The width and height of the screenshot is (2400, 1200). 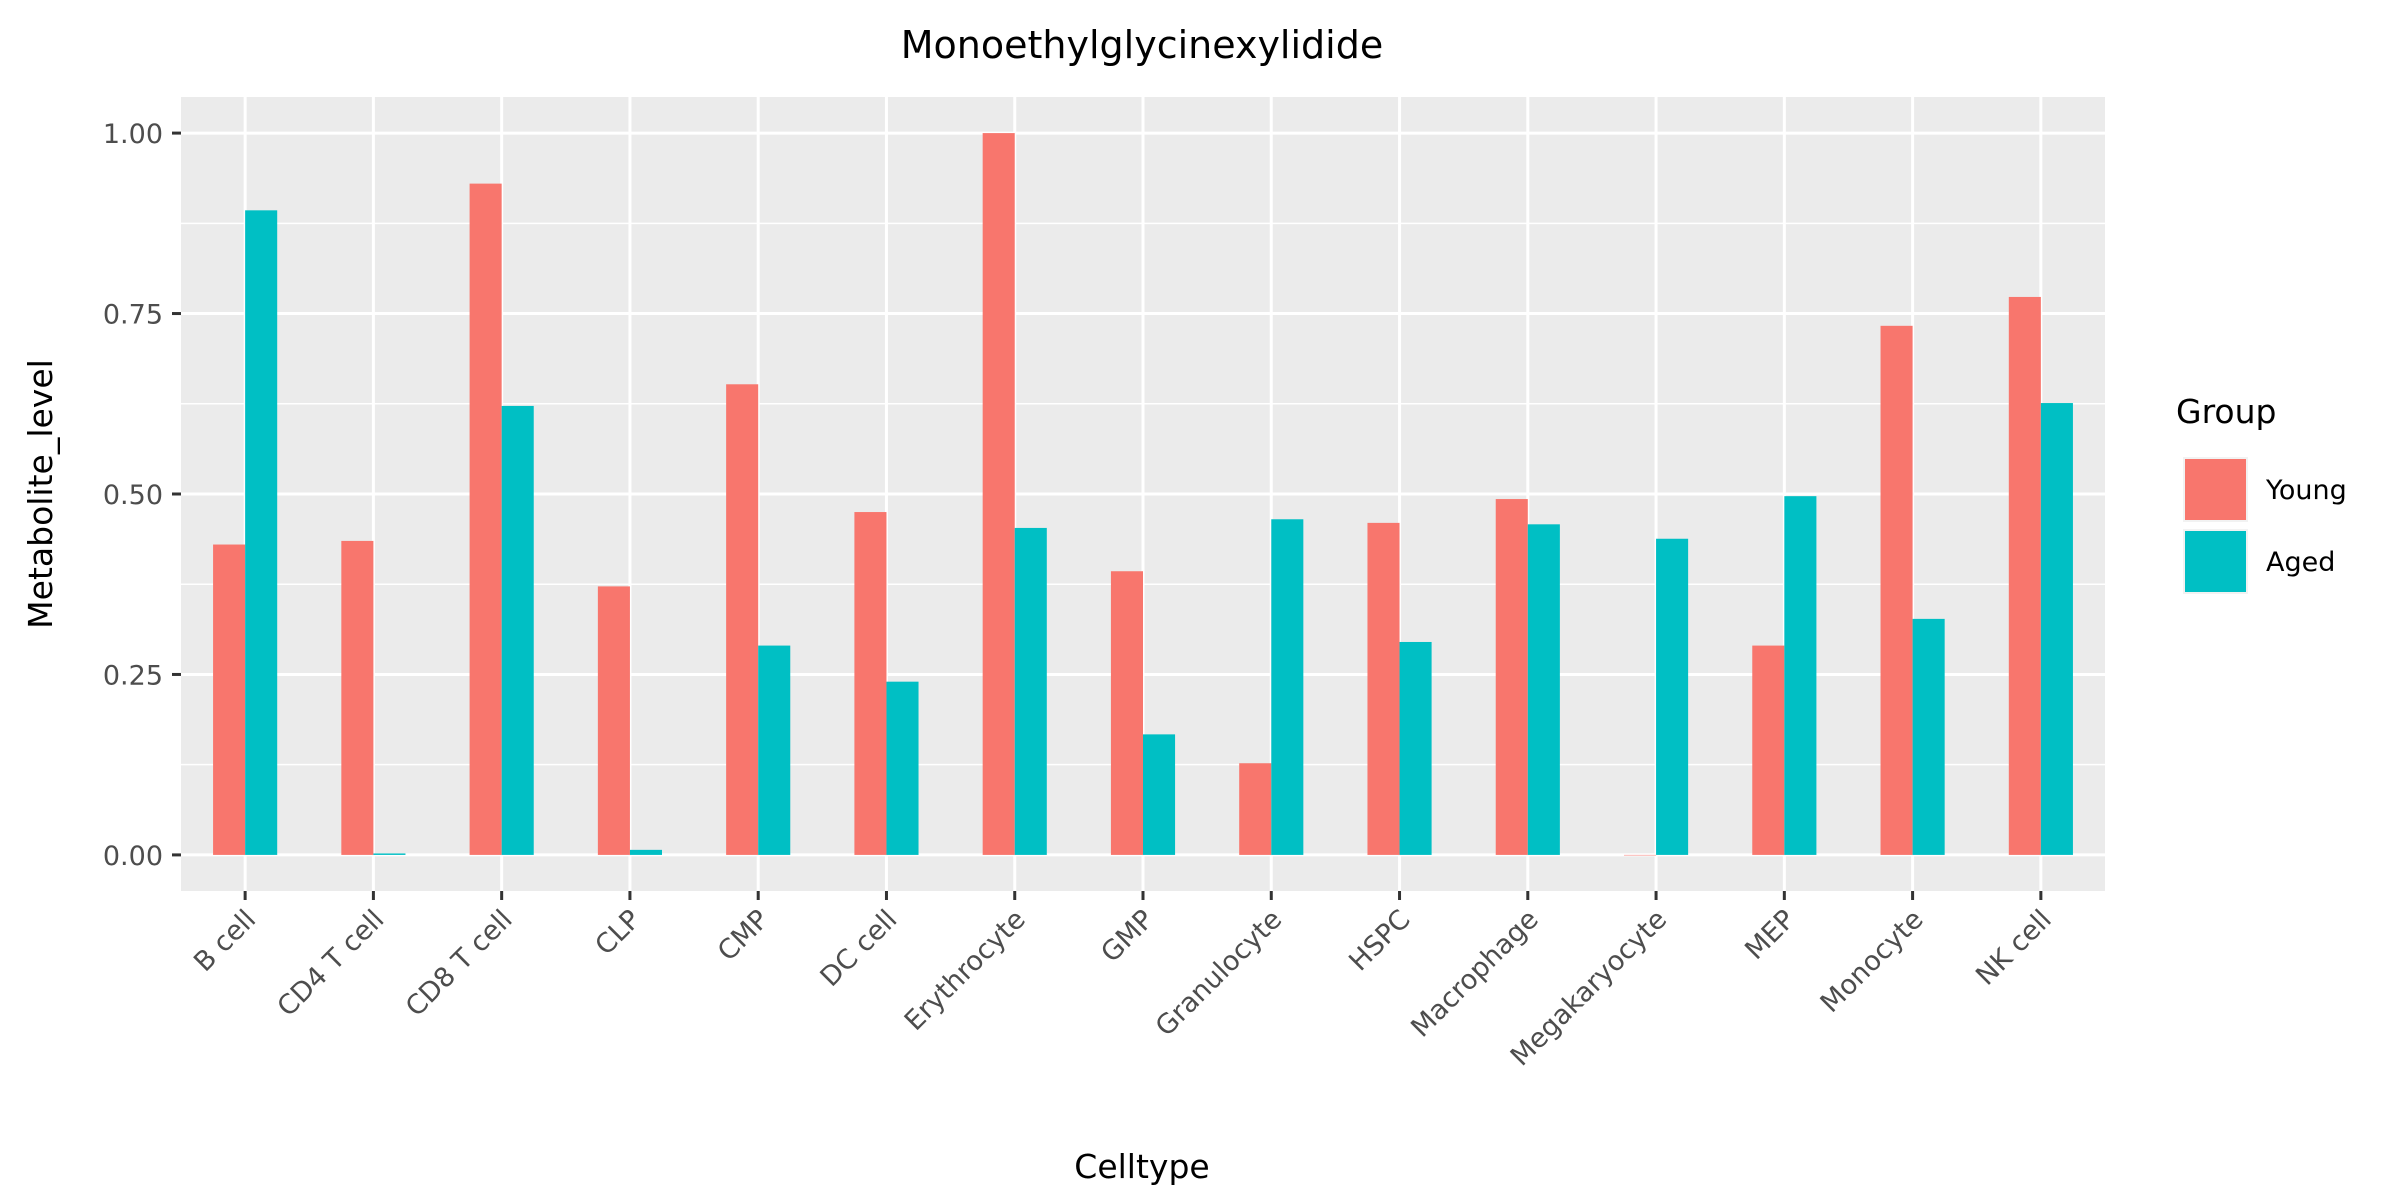 I want to click on bar-young-monocyte, so click(x=1896, y=590).